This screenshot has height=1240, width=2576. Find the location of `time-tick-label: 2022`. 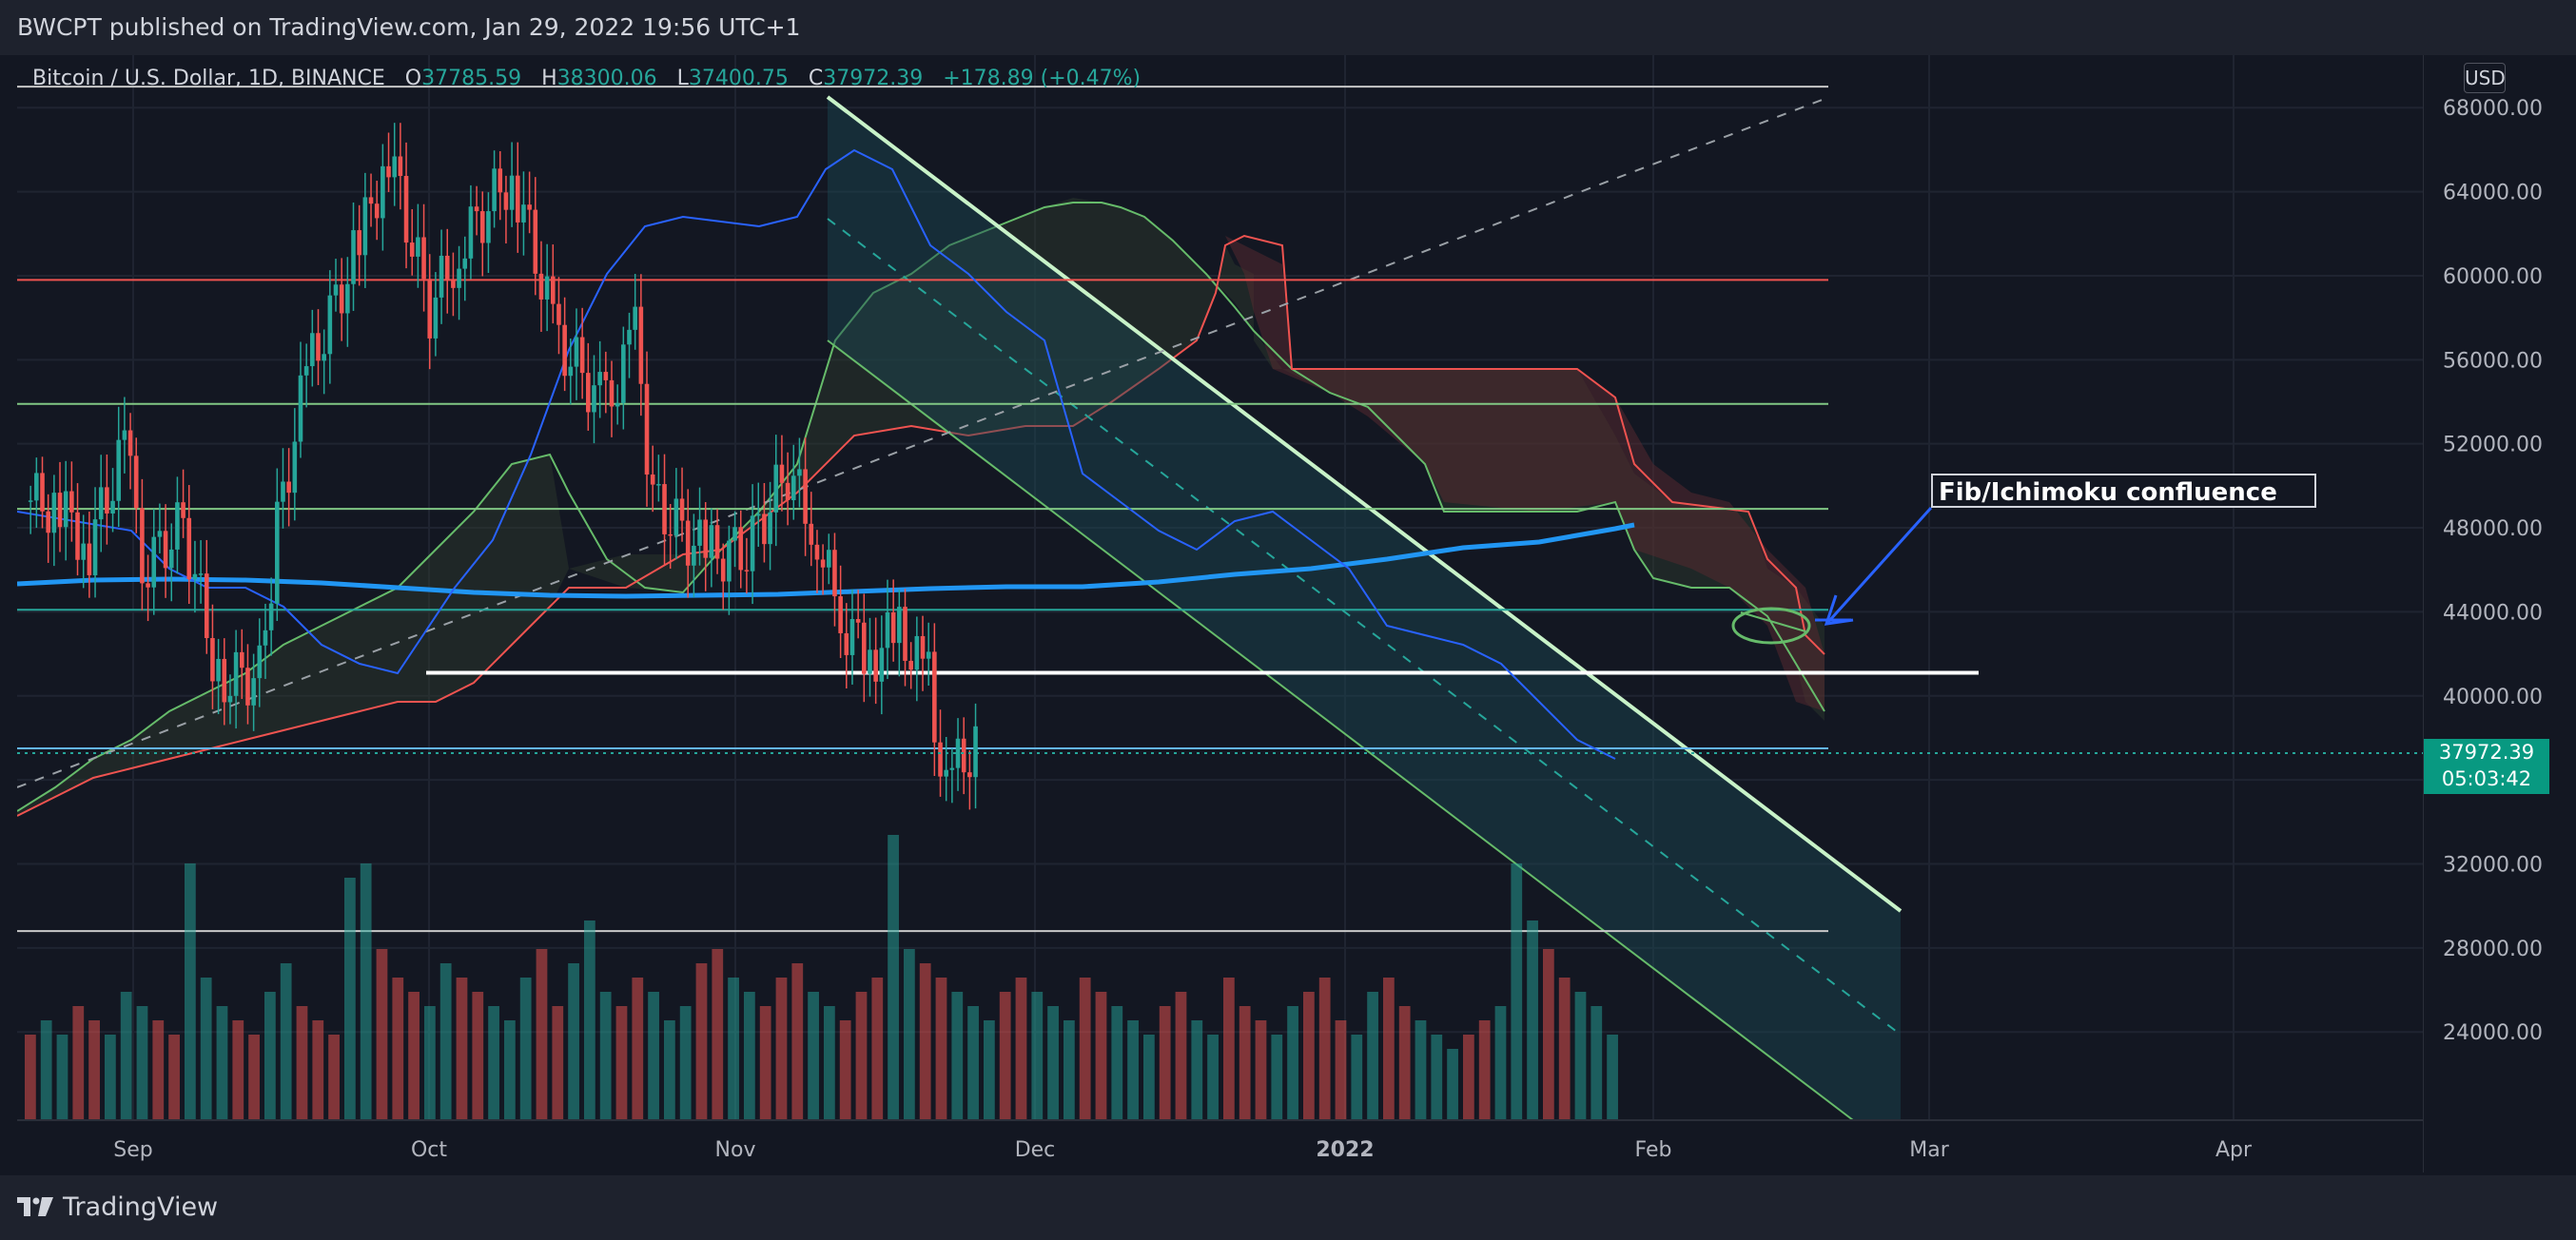

time-tick-label: 2022 is located at coordinates (1345, 1150).